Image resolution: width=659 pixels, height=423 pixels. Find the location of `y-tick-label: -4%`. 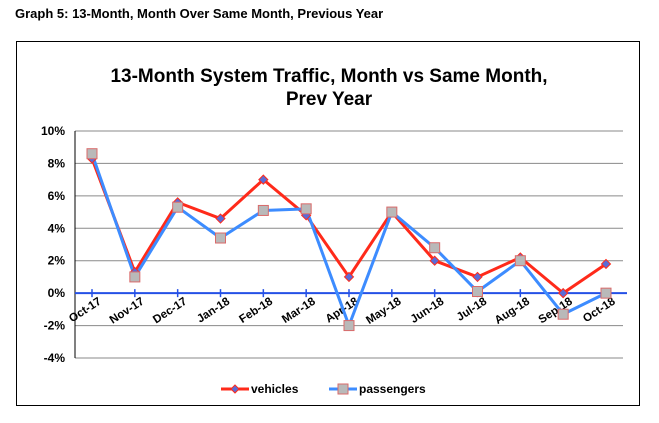

y-tick-label: -4% is located at coordinates (55, 358).